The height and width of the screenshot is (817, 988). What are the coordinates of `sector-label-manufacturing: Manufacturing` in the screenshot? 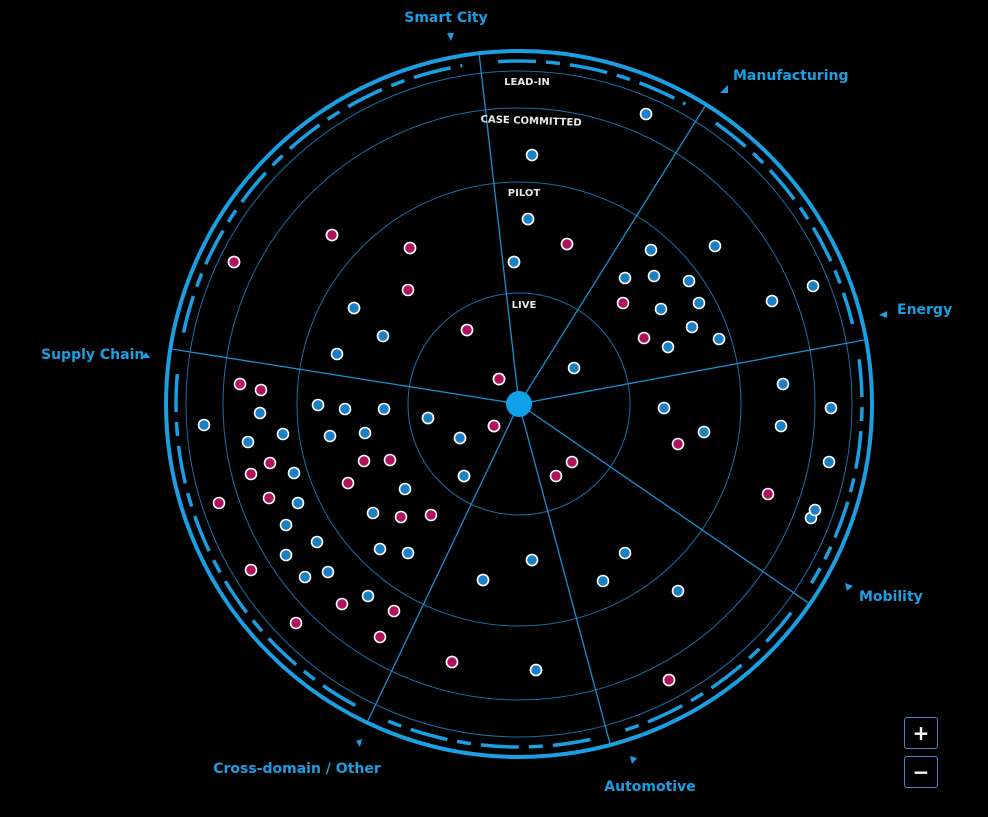 It's located at (791, 76).